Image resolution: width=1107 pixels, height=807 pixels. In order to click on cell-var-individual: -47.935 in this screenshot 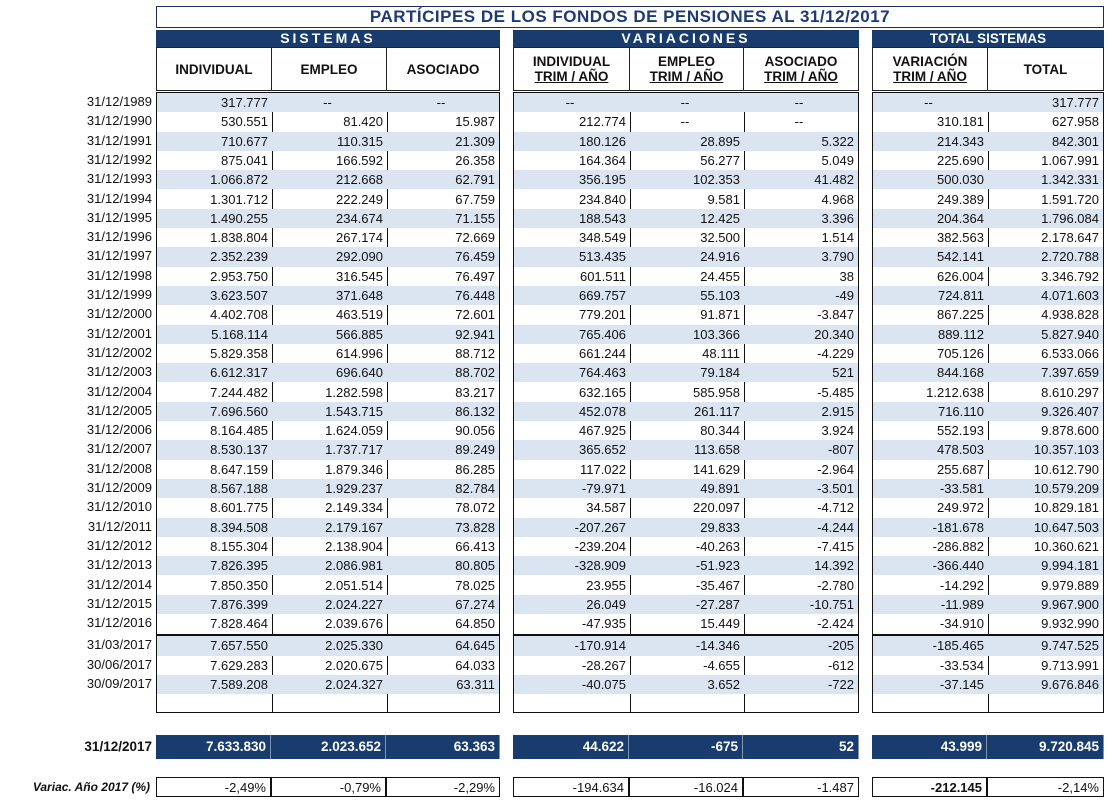, I will do `click(603, 624)`.